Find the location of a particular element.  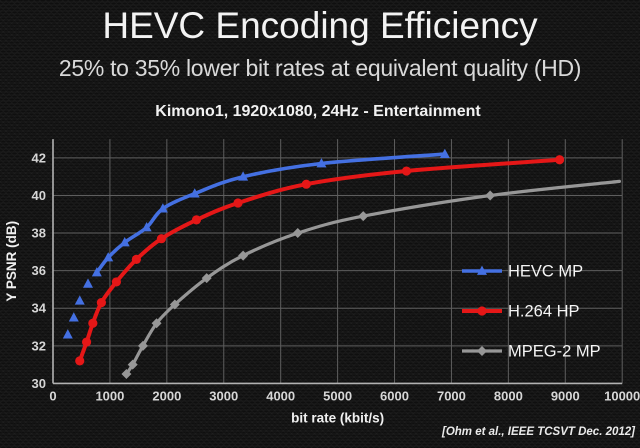

x-tick-label: 6000 is located at coordinates (394, 395).